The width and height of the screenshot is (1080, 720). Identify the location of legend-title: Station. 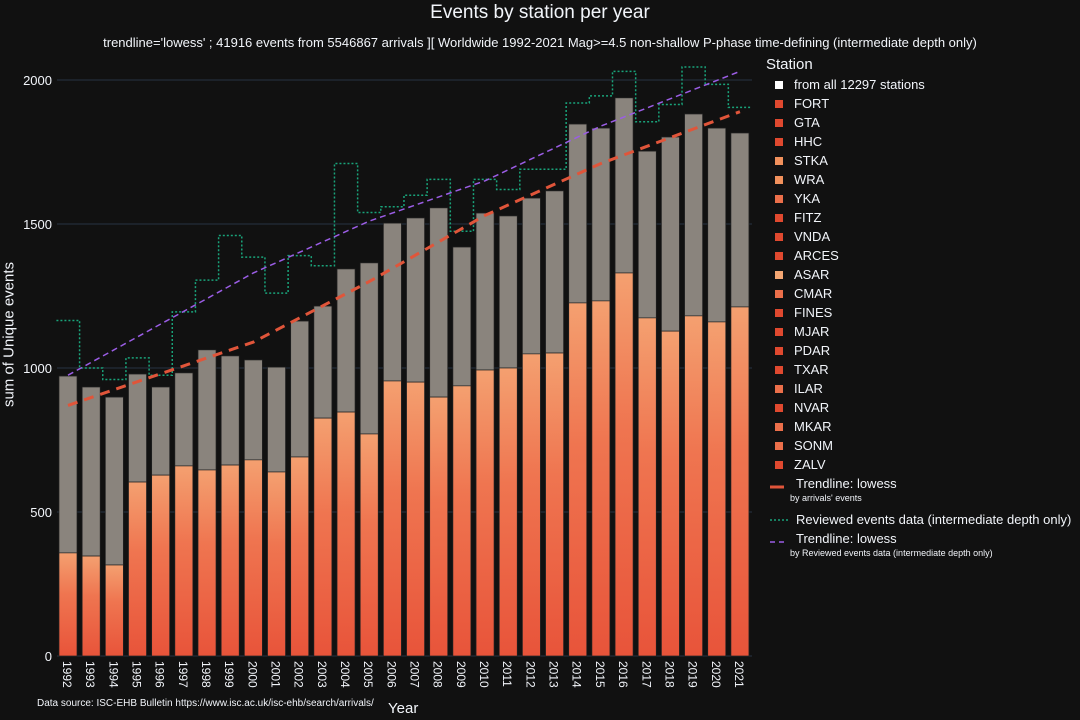
(789, 64).